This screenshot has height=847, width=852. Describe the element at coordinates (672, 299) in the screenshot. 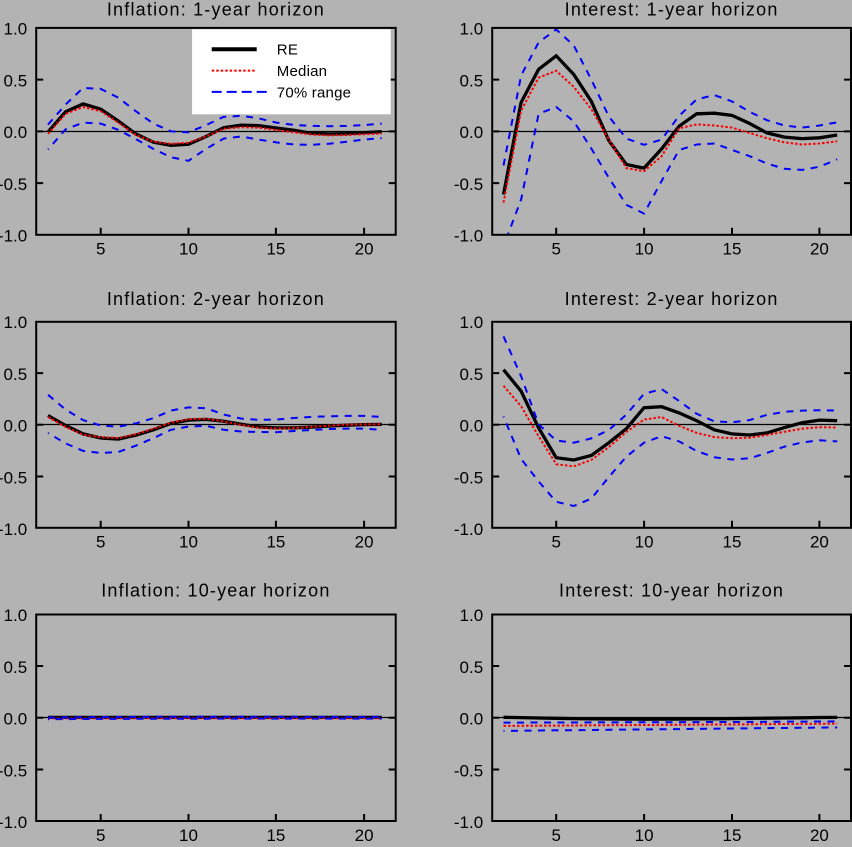

I see `svg-text: Interest: 2-year horizon` at that location.